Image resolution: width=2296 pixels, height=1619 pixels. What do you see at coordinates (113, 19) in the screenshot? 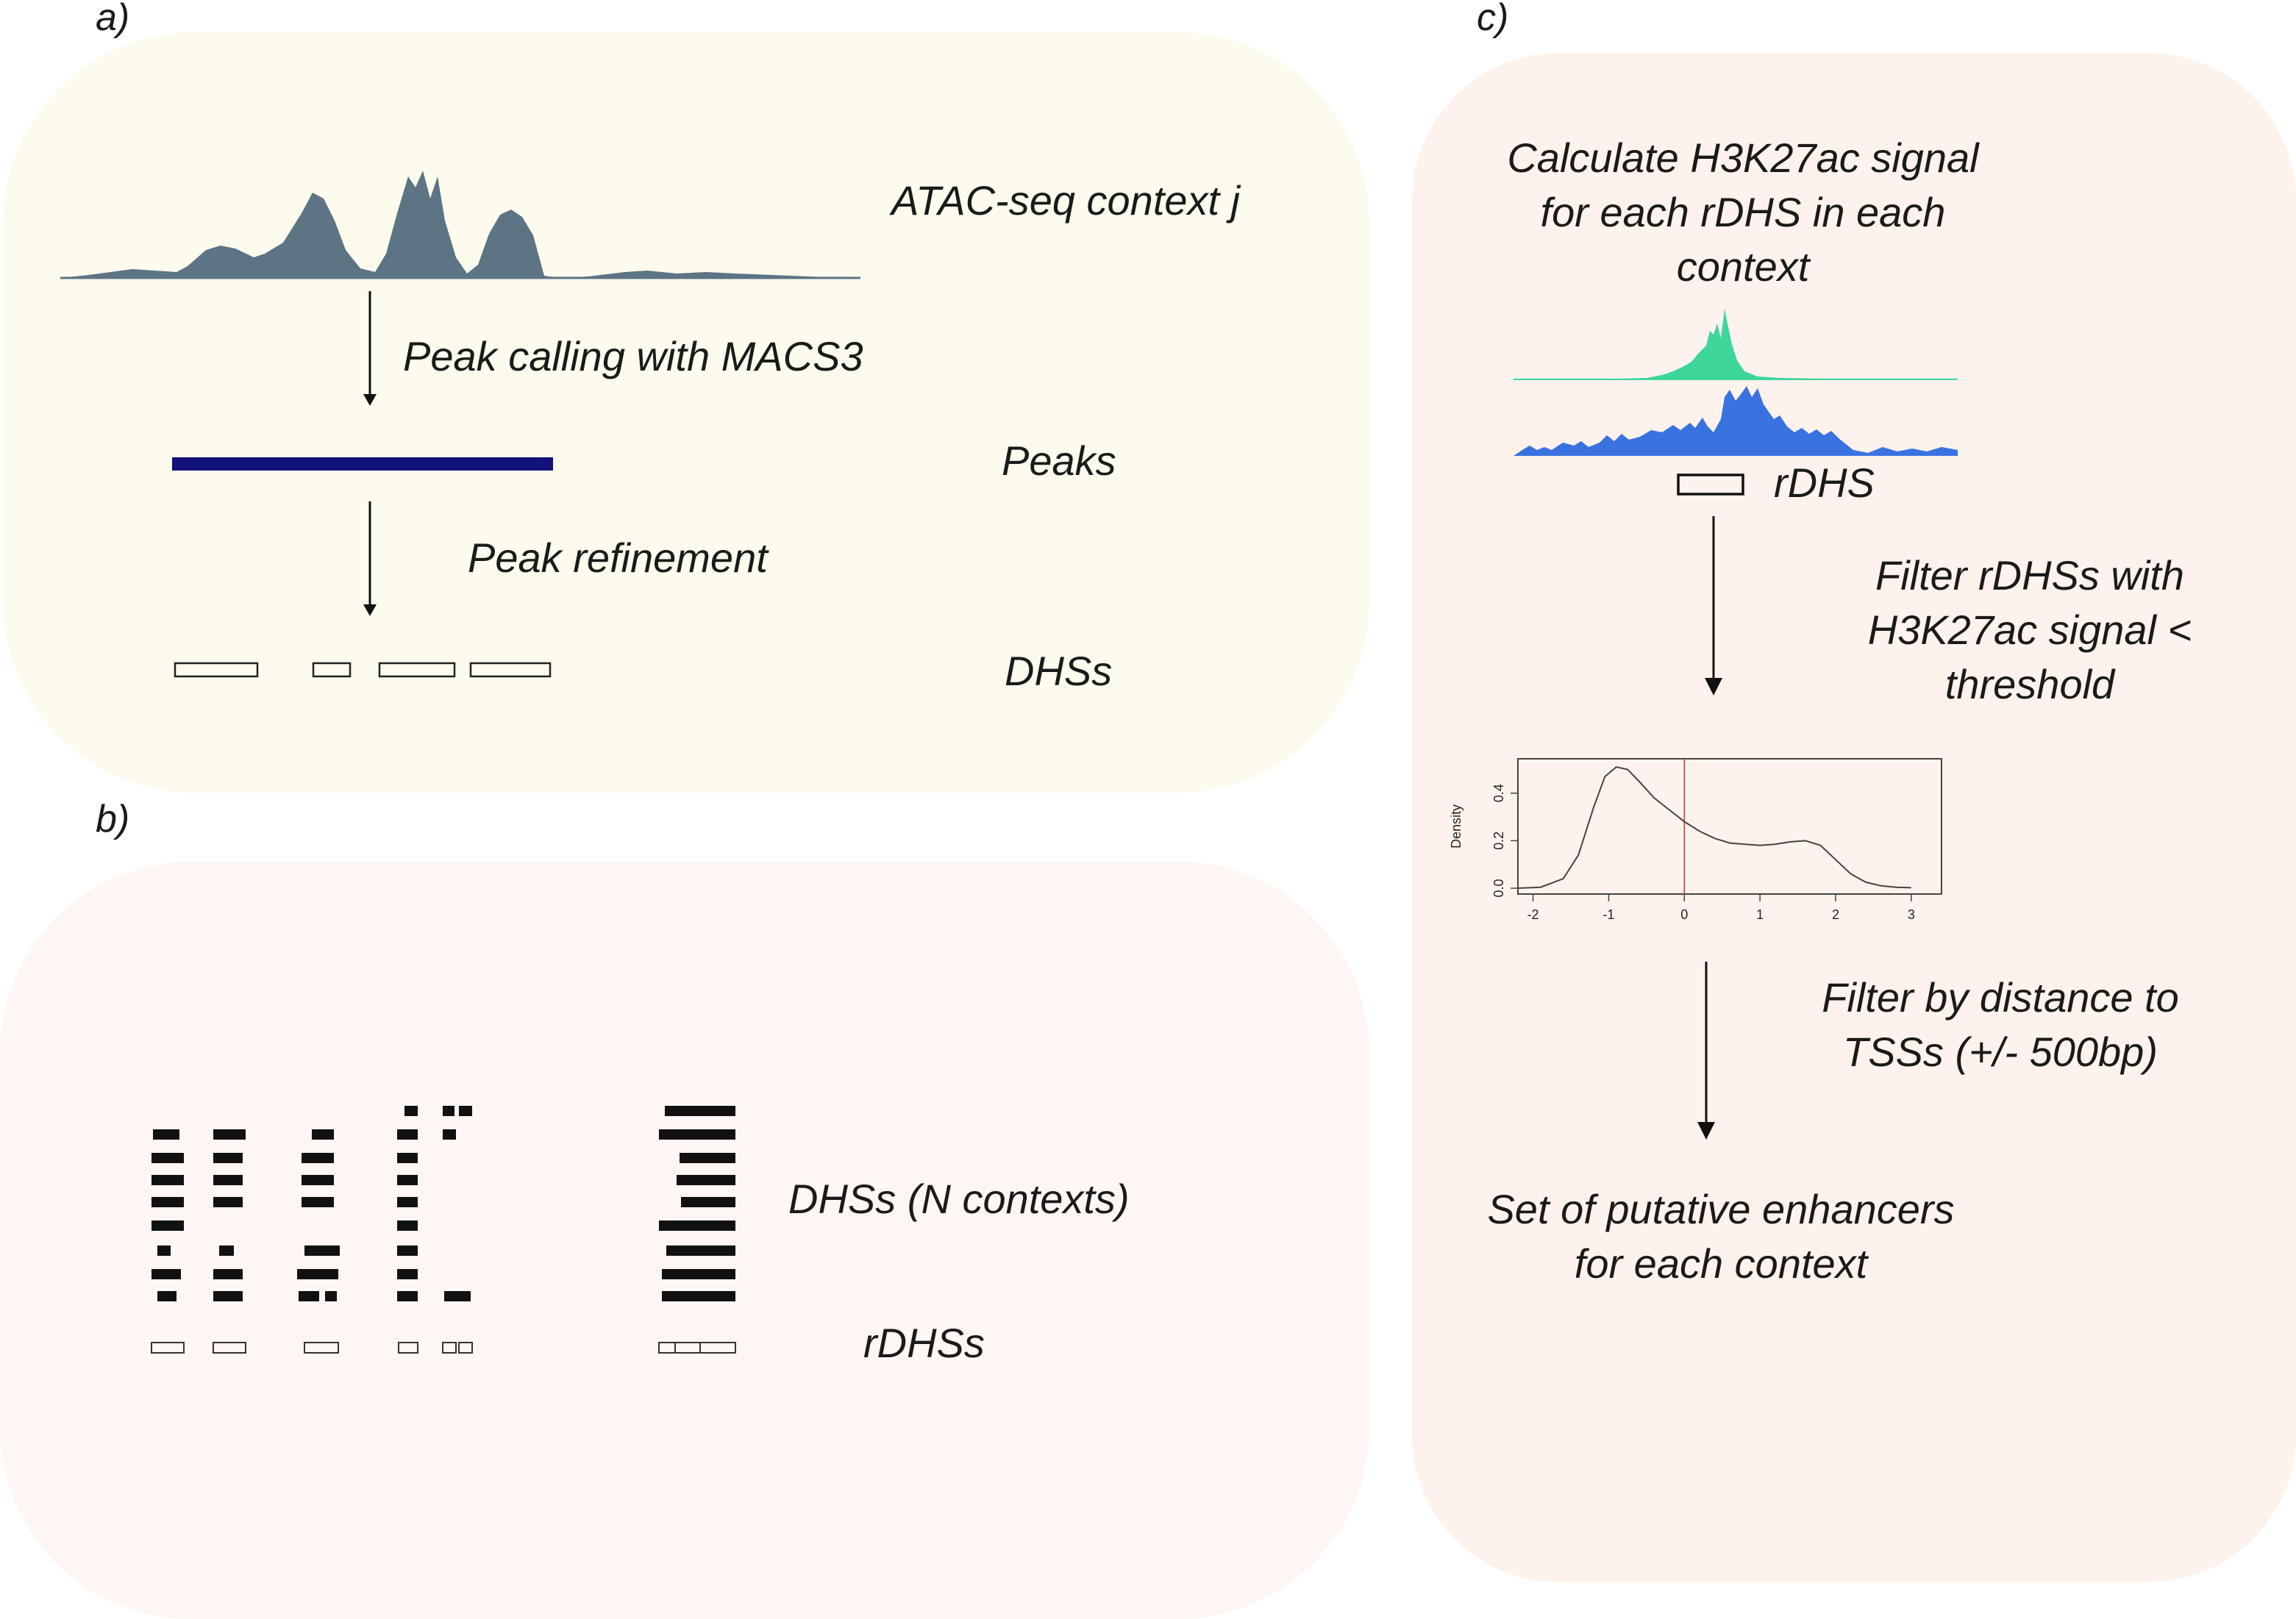
I see `panel-a-letter: a)` at bounding box center [113, 19].